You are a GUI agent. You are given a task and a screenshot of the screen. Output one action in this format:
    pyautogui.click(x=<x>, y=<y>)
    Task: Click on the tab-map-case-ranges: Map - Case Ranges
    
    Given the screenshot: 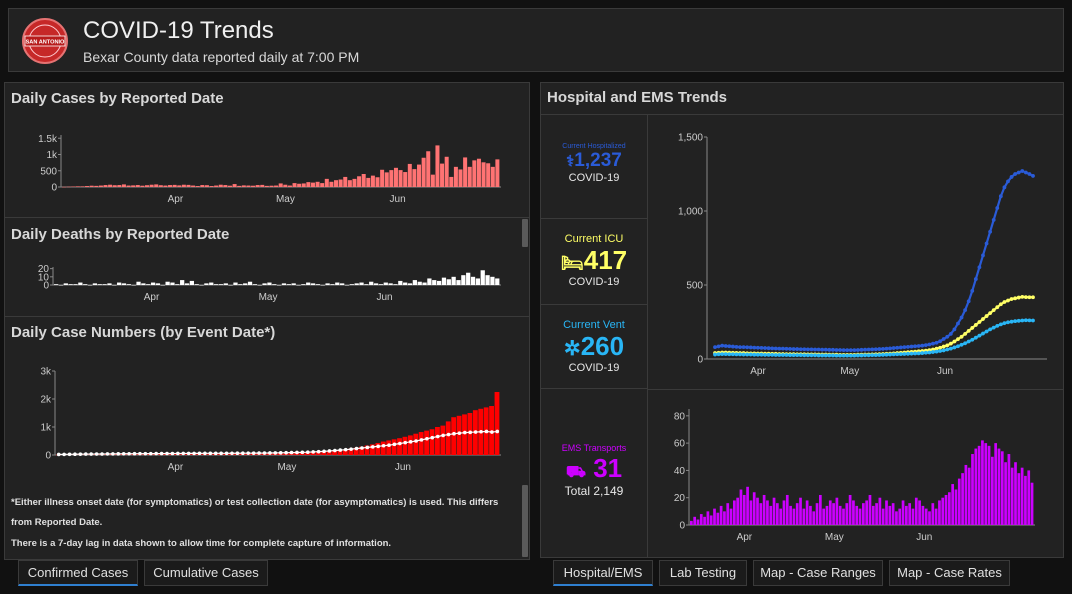 What is the action you would take?
    pyautogui.click(x=818, y=573)
    